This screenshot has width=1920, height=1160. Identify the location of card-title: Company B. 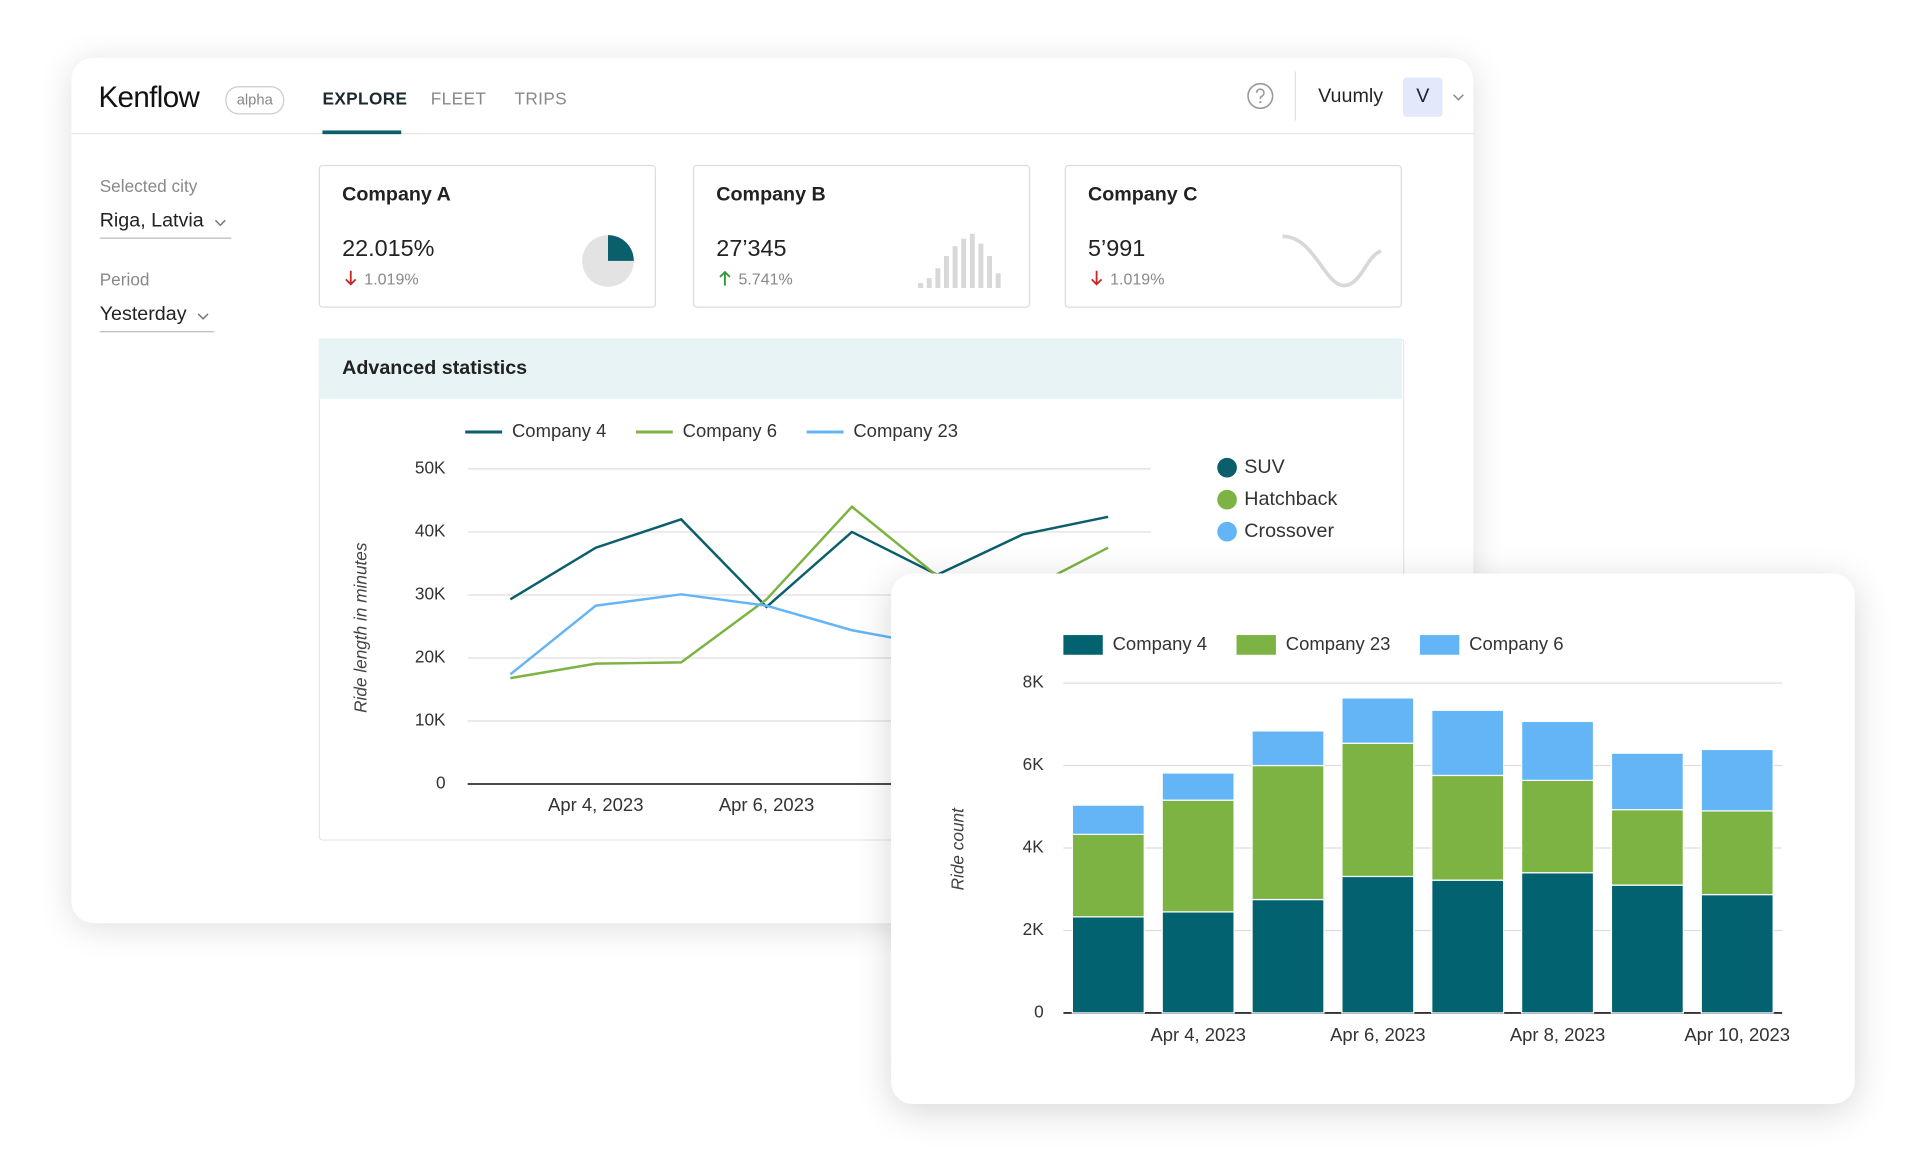
(771, 195).